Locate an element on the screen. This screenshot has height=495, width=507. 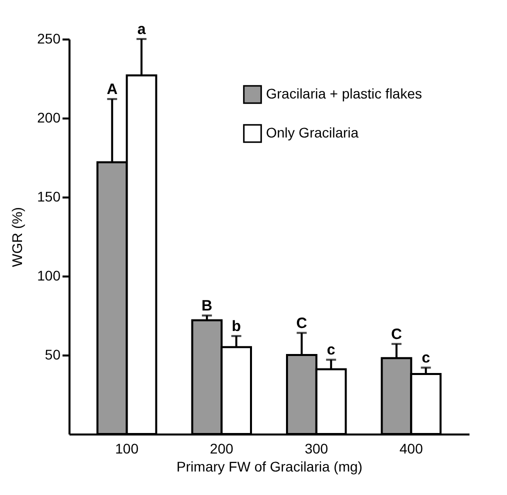
x-axis-title: Primary FW of Gracilaria (mg) is located at coordinates (269, 466).